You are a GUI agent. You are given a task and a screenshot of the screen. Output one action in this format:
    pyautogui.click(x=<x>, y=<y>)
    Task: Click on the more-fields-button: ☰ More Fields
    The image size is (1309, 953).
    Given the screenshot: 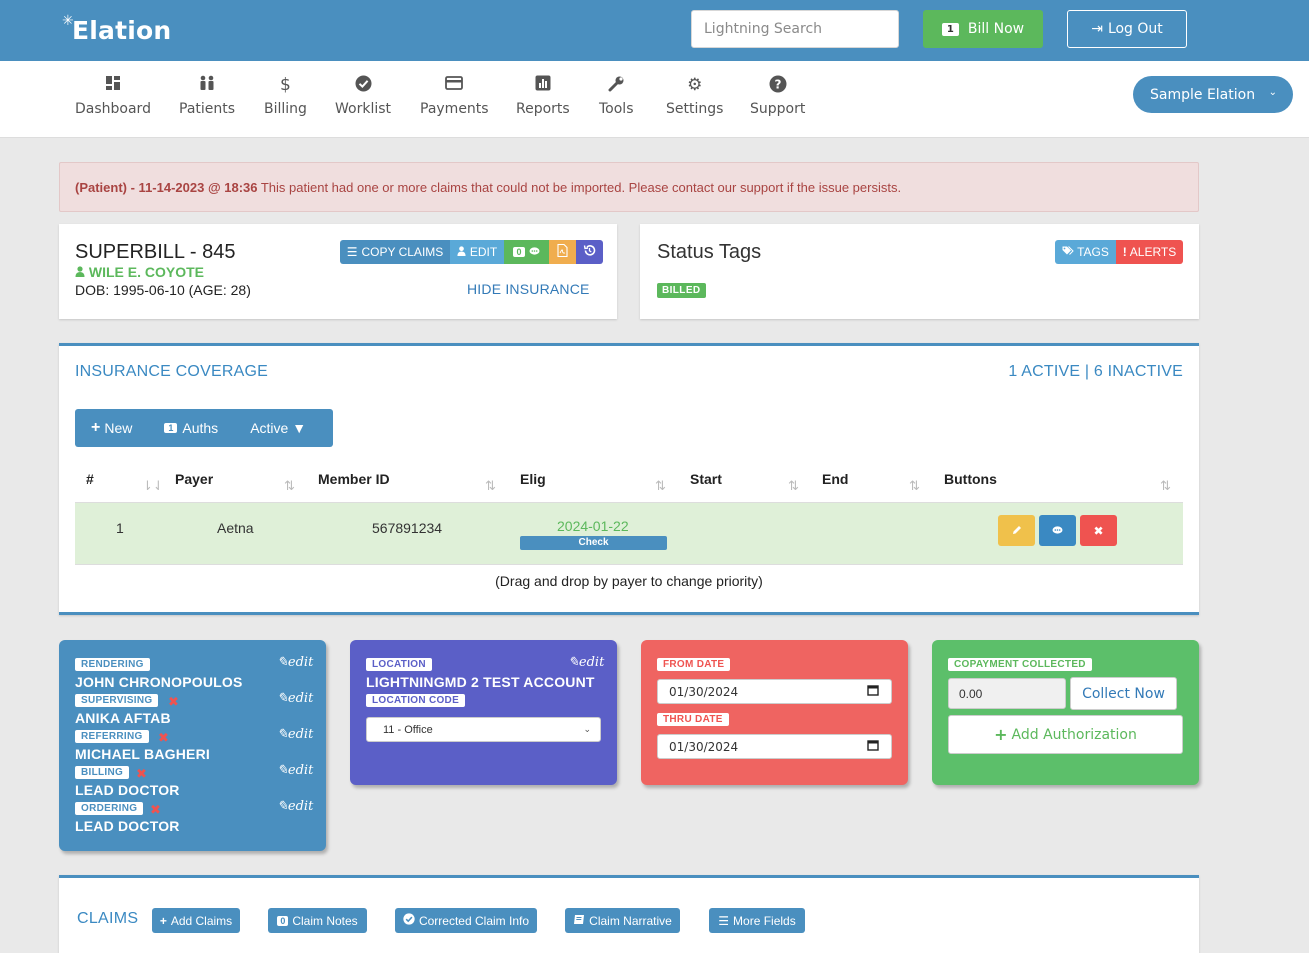 What is the action you would take?
    pyautogui.click(x=757, y=920)
    